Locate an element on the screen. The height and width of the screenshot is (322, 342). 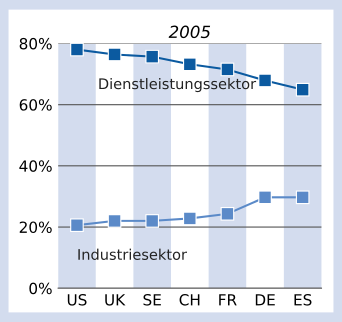
chart-title: 2005 is located at coordinates (189, 32).